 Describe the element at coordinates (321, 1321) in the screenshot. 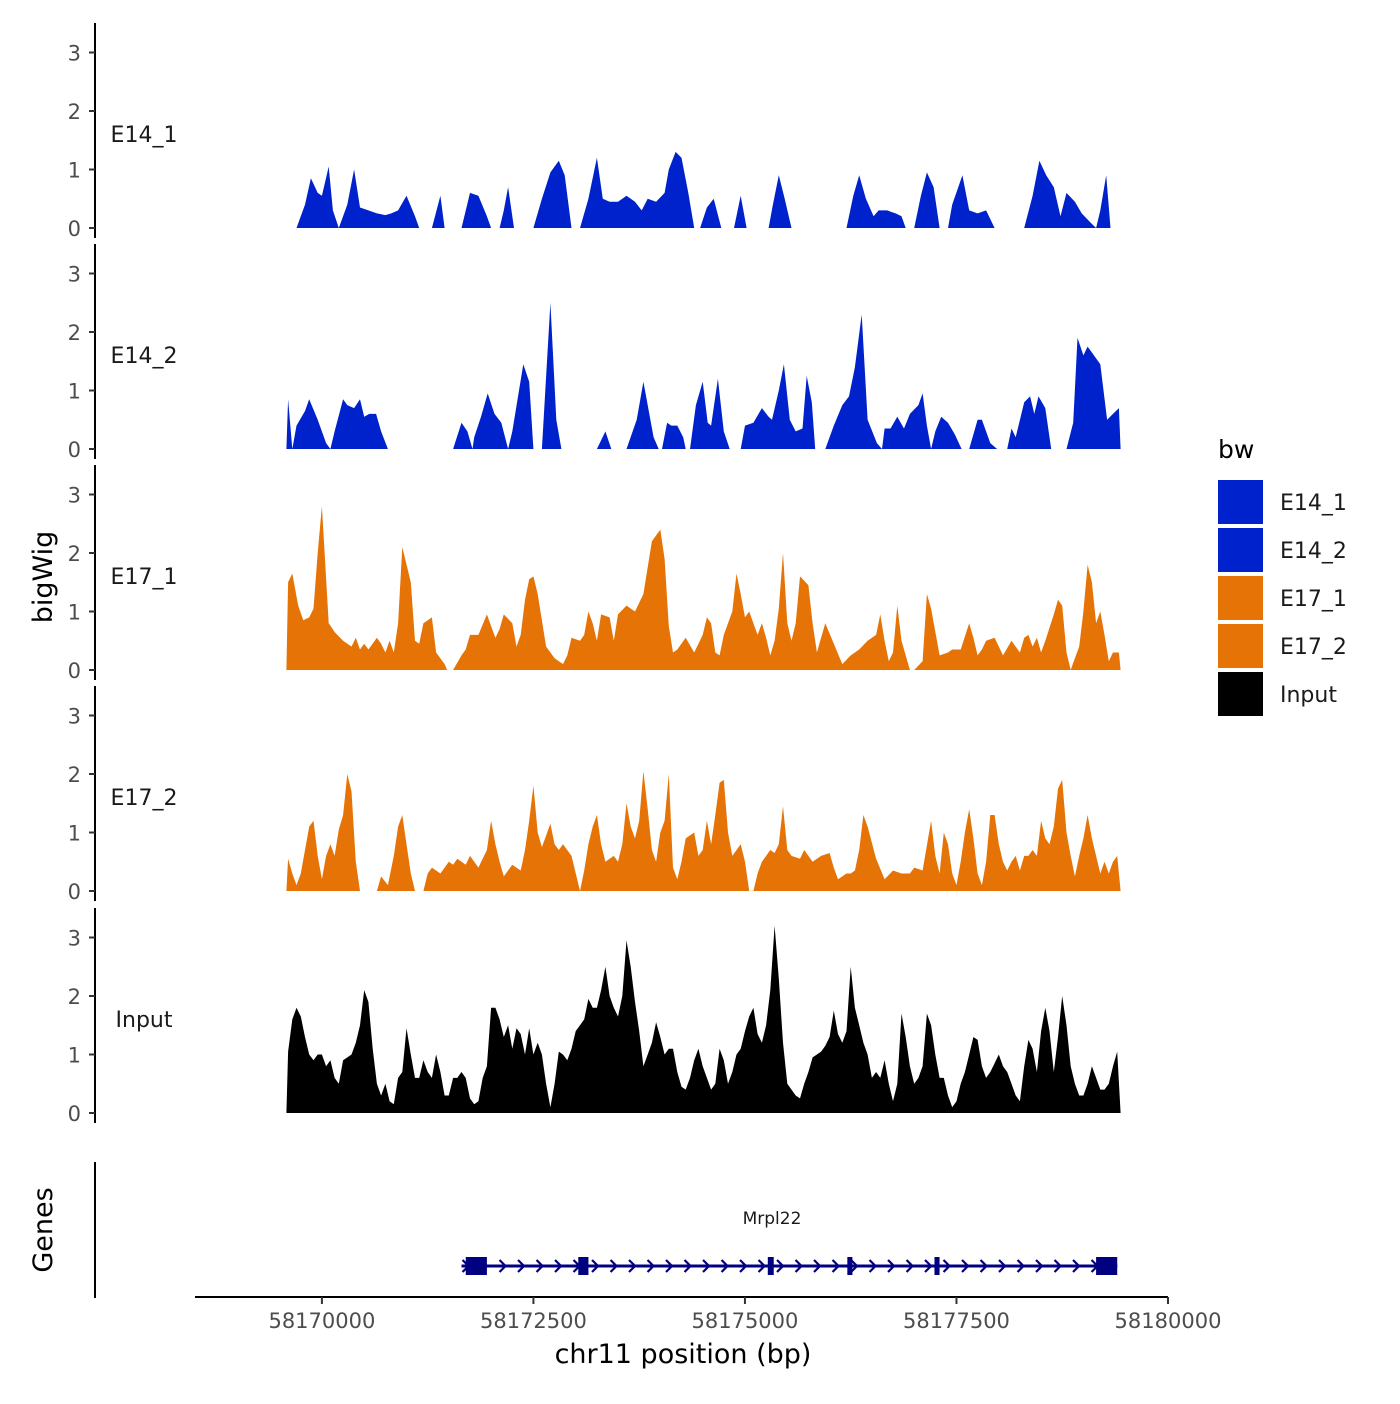

I see `x-tick-label: 58170000` at that location.